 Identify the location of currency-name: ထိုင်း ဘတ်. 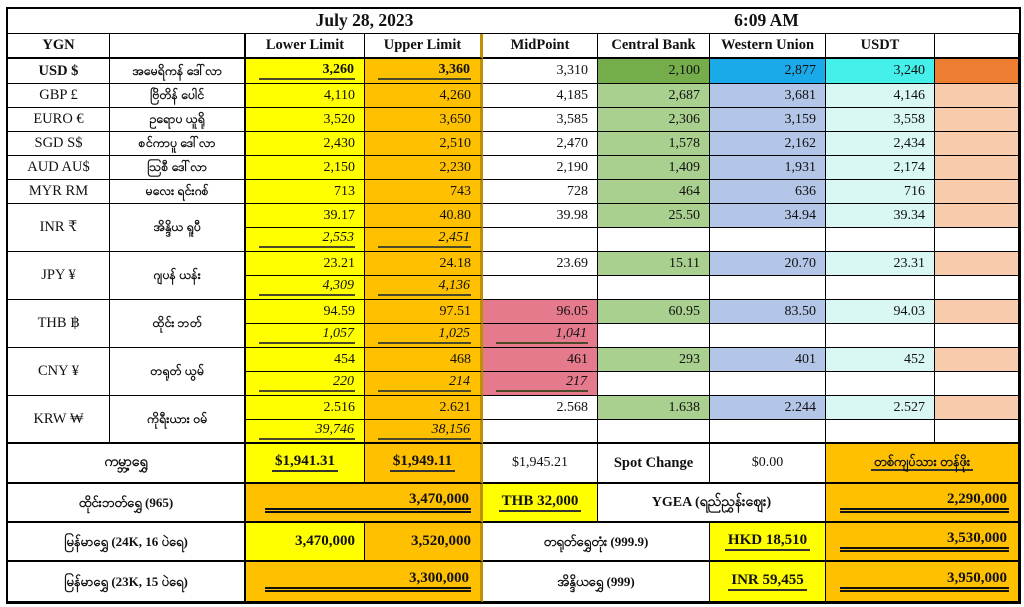
(178, 324).